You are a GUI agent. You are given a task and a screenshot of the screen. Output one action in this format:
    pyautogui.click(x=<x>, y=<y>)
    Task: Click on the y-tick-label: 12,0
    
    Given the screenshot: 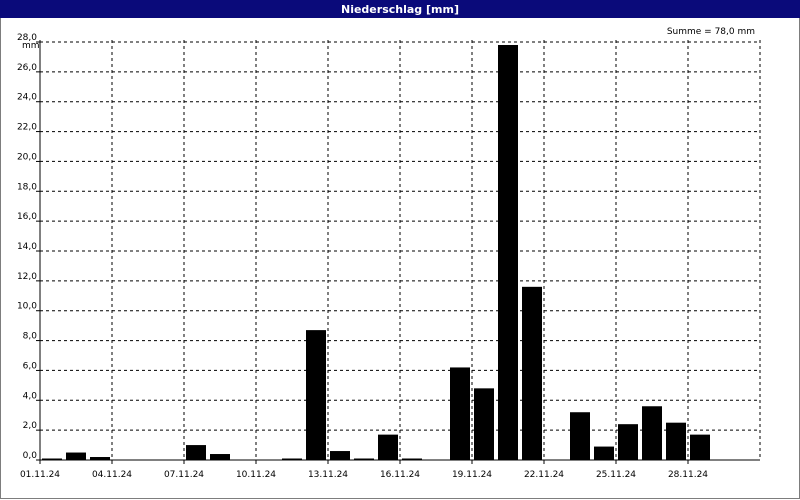 What is the action you would take?
    pyautogui.click(x=27, y=277)
    